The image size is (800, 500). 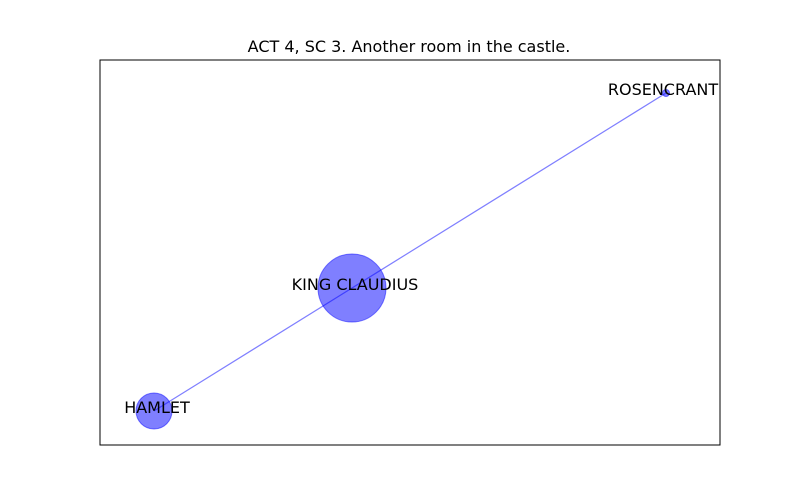 I want to click on node-label-rosencrant: ROSENCRANT, so click(x=663, y=89).